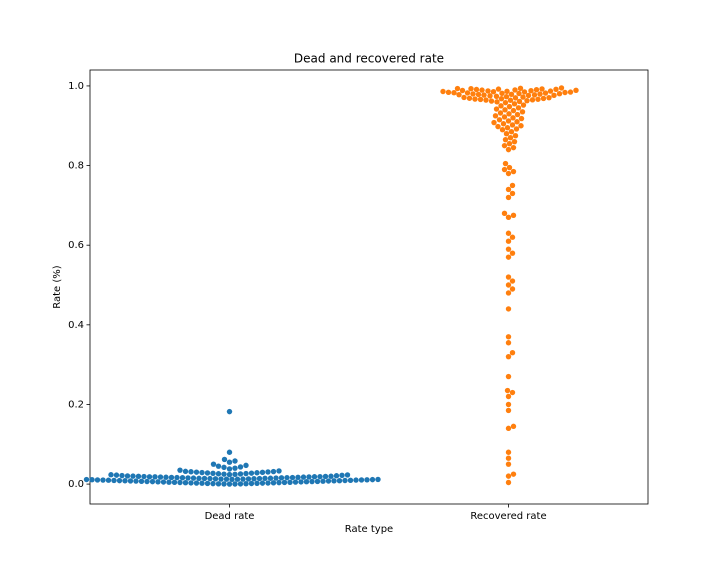 The image size is (720, 576). What do you see at coordinates (76, 86) in the screenshot?
I see `y-tick-label: 1.0` at bounding box center [76, 86].